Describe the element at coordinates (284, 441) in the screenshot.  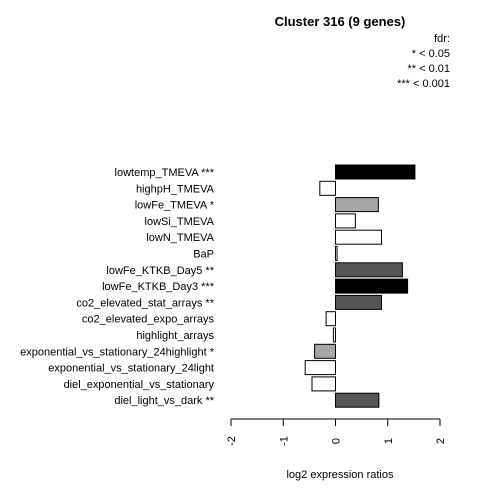
I see `x-tick-label: -1` at that location.